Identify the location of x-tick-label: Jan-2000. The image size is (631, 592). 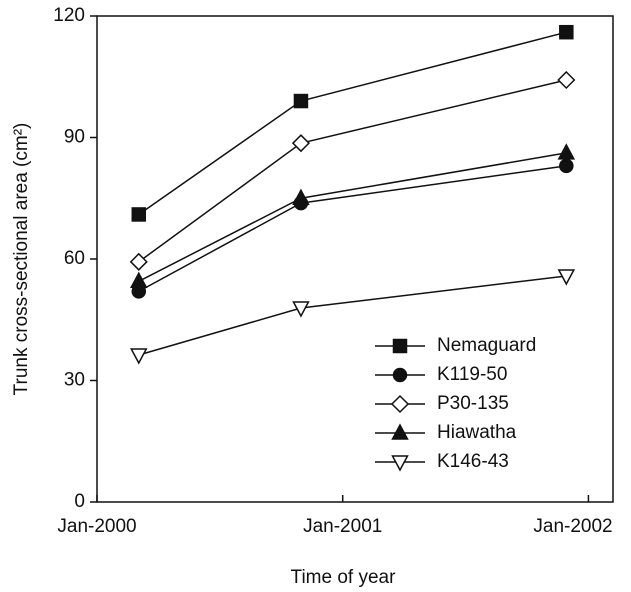
(96, 526).